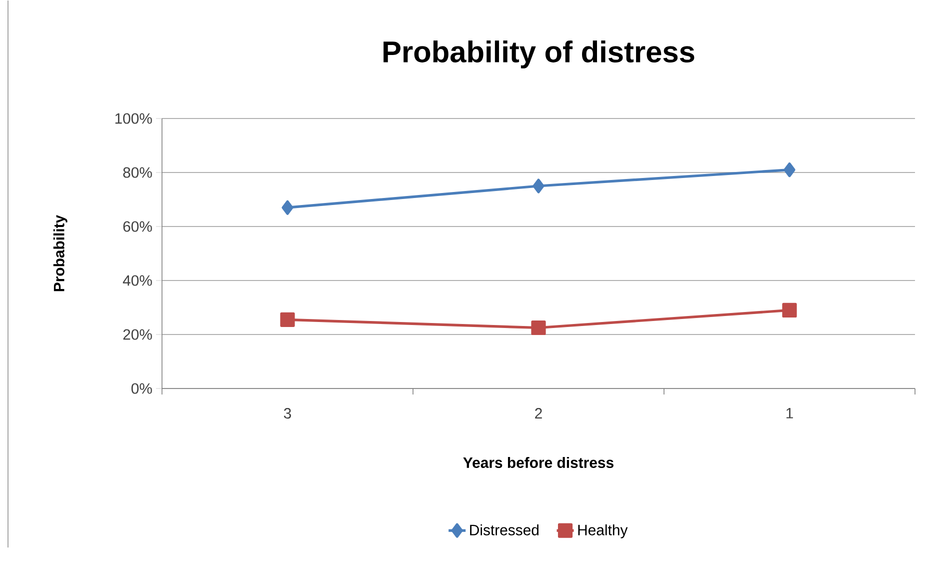  I want to click on chart-title: Probability of distress, so click(539, 54).